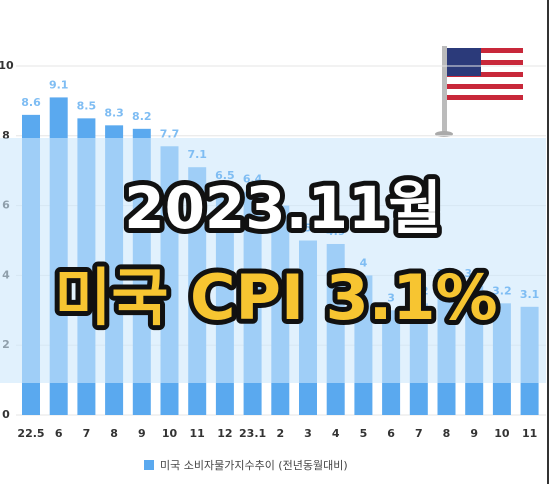  I want to click on x-tick-label: 22.5, so click(30, 433).